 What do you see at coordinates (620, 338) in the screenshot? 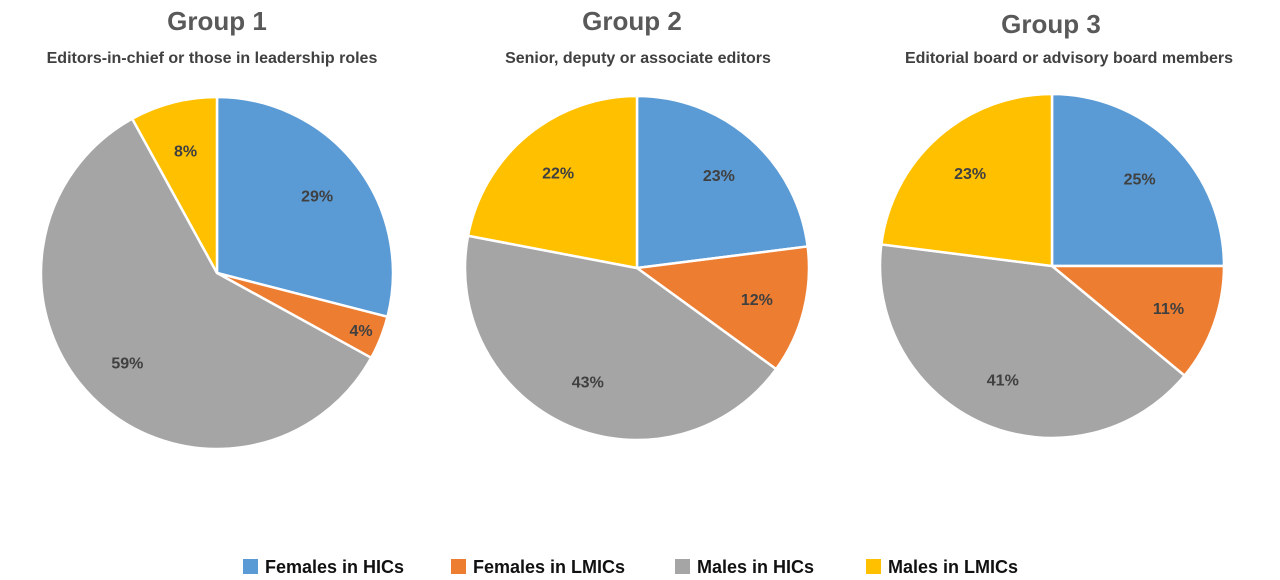
I see `group-2-slice-males-hics` at bounding box center [620, 338].